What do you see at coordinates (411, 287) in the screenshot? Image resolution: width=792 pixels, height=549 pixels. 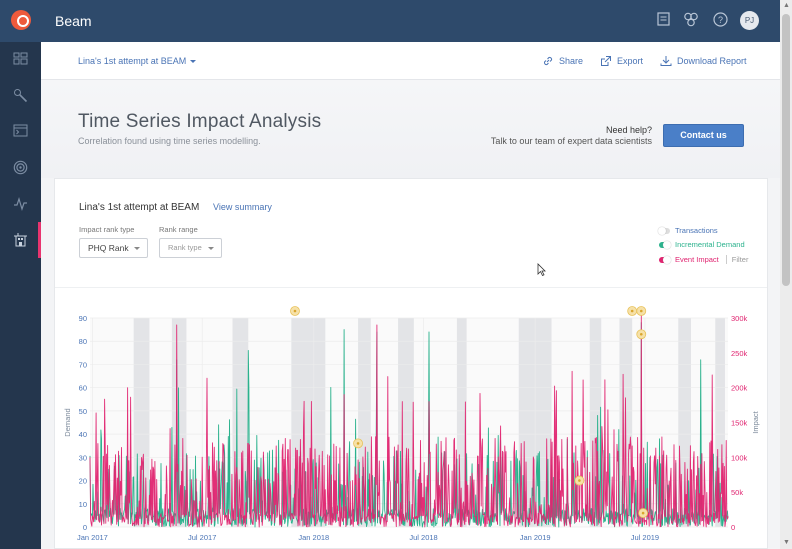 I see `card-divider` at bounding box center [411, 287].